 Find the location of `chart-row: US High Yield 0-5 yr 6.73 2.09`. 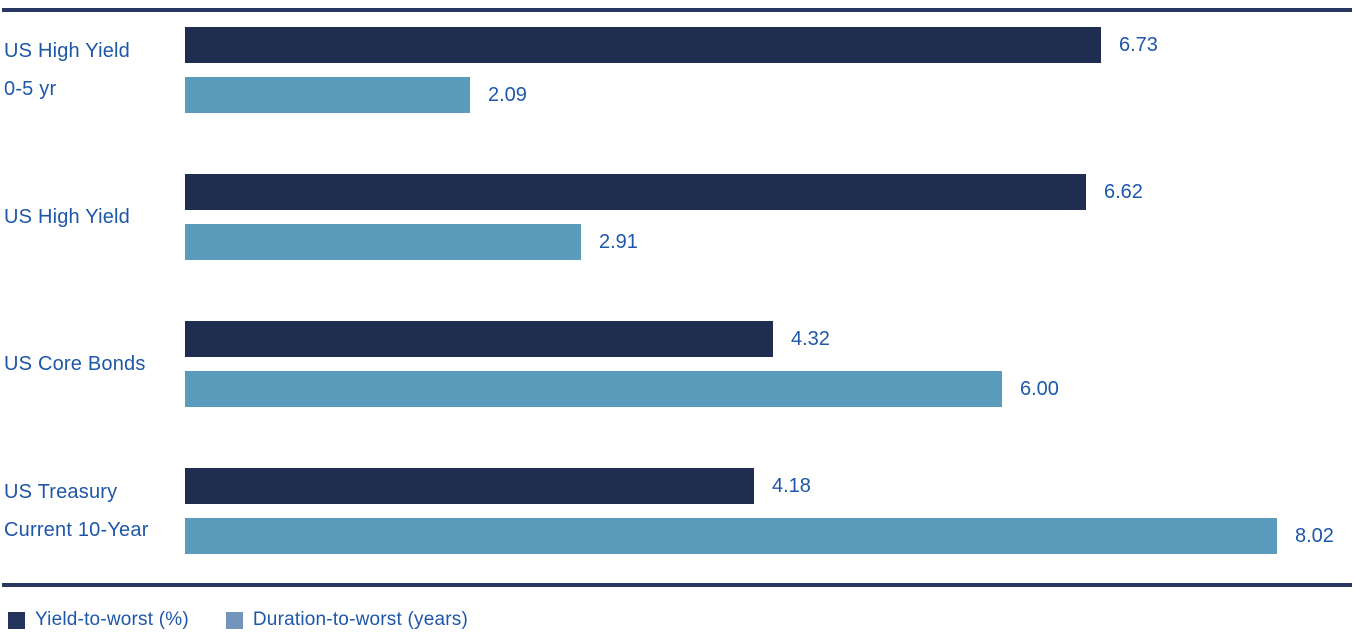

chart-row: US High Yield 0-5 yr 6.73 2.09 is located at coordinates (677, 70).